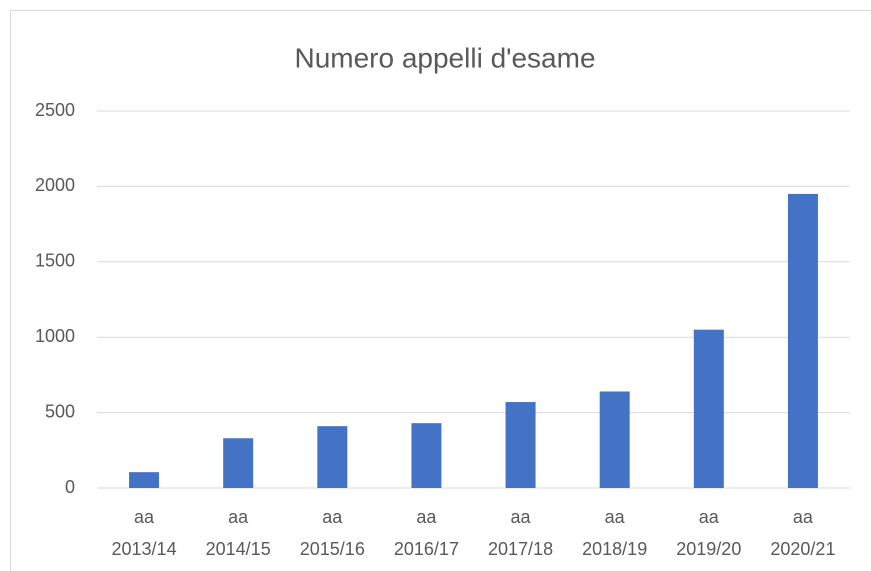  Describe the element at coordinates (520, 533) in the screenshot. I see `x-tick-label: aa 2017/18` at that location.